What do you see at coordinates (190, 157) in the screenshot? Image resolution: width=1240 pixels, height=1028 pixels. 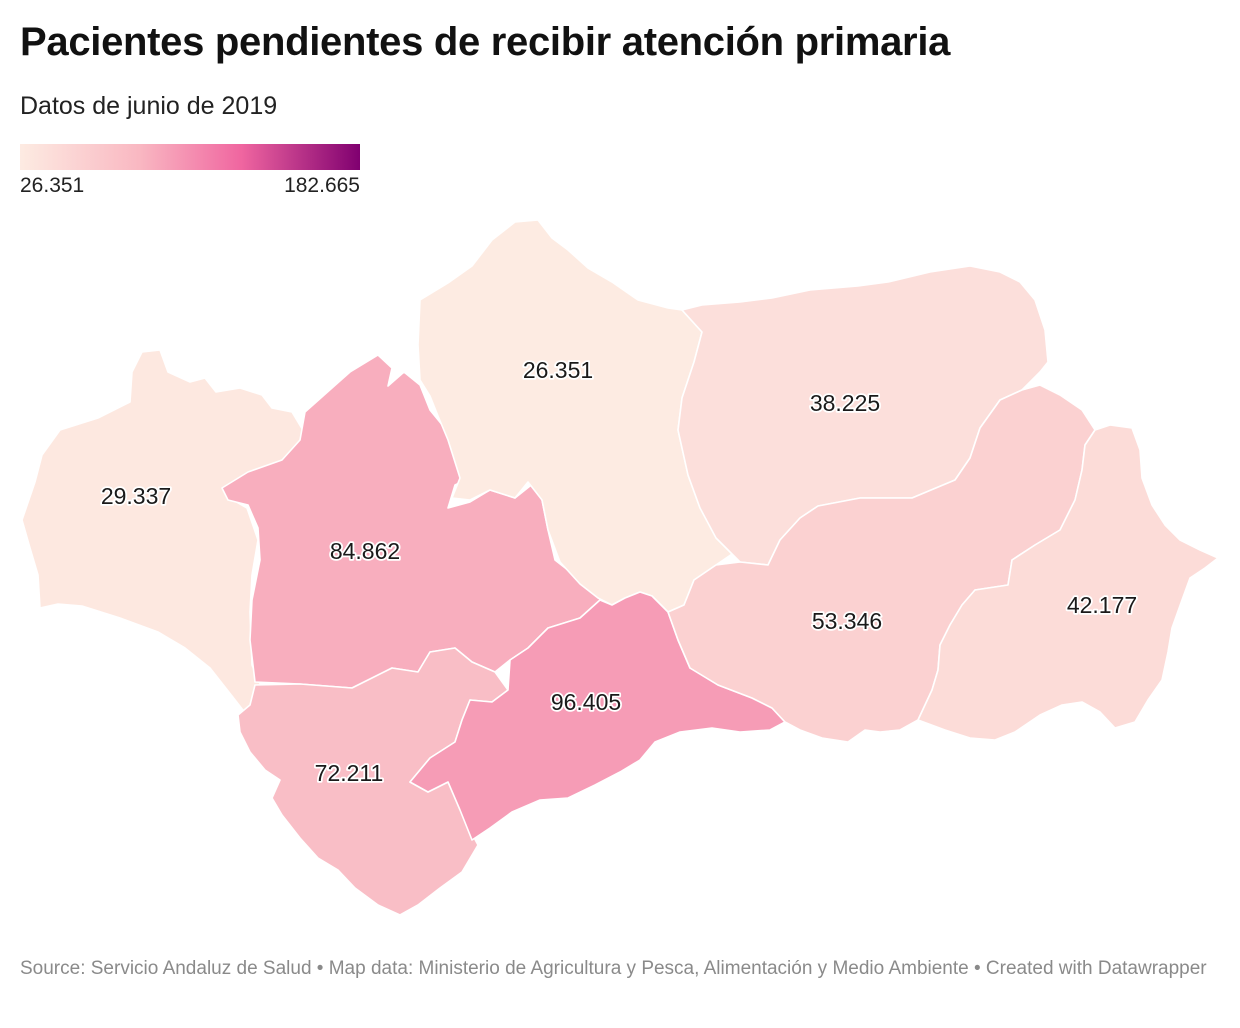 I see `legend-gradient-bar` at bounding box center [190, 157].